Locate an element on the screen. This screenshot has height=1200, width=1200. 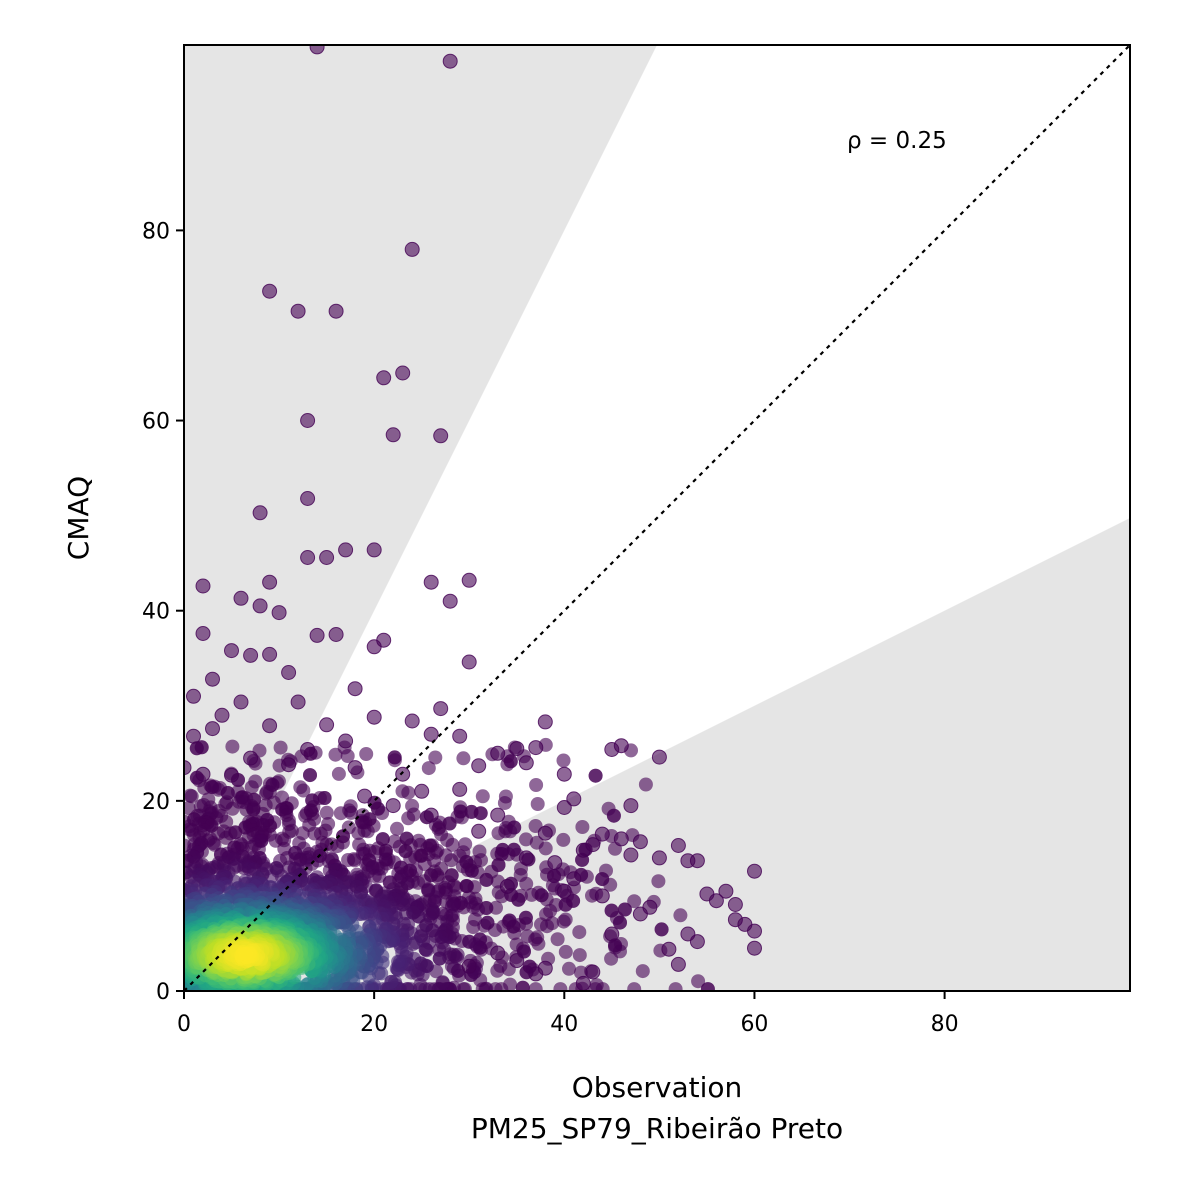
x-tick-label: 80 is located at coordinates (945, 1024).